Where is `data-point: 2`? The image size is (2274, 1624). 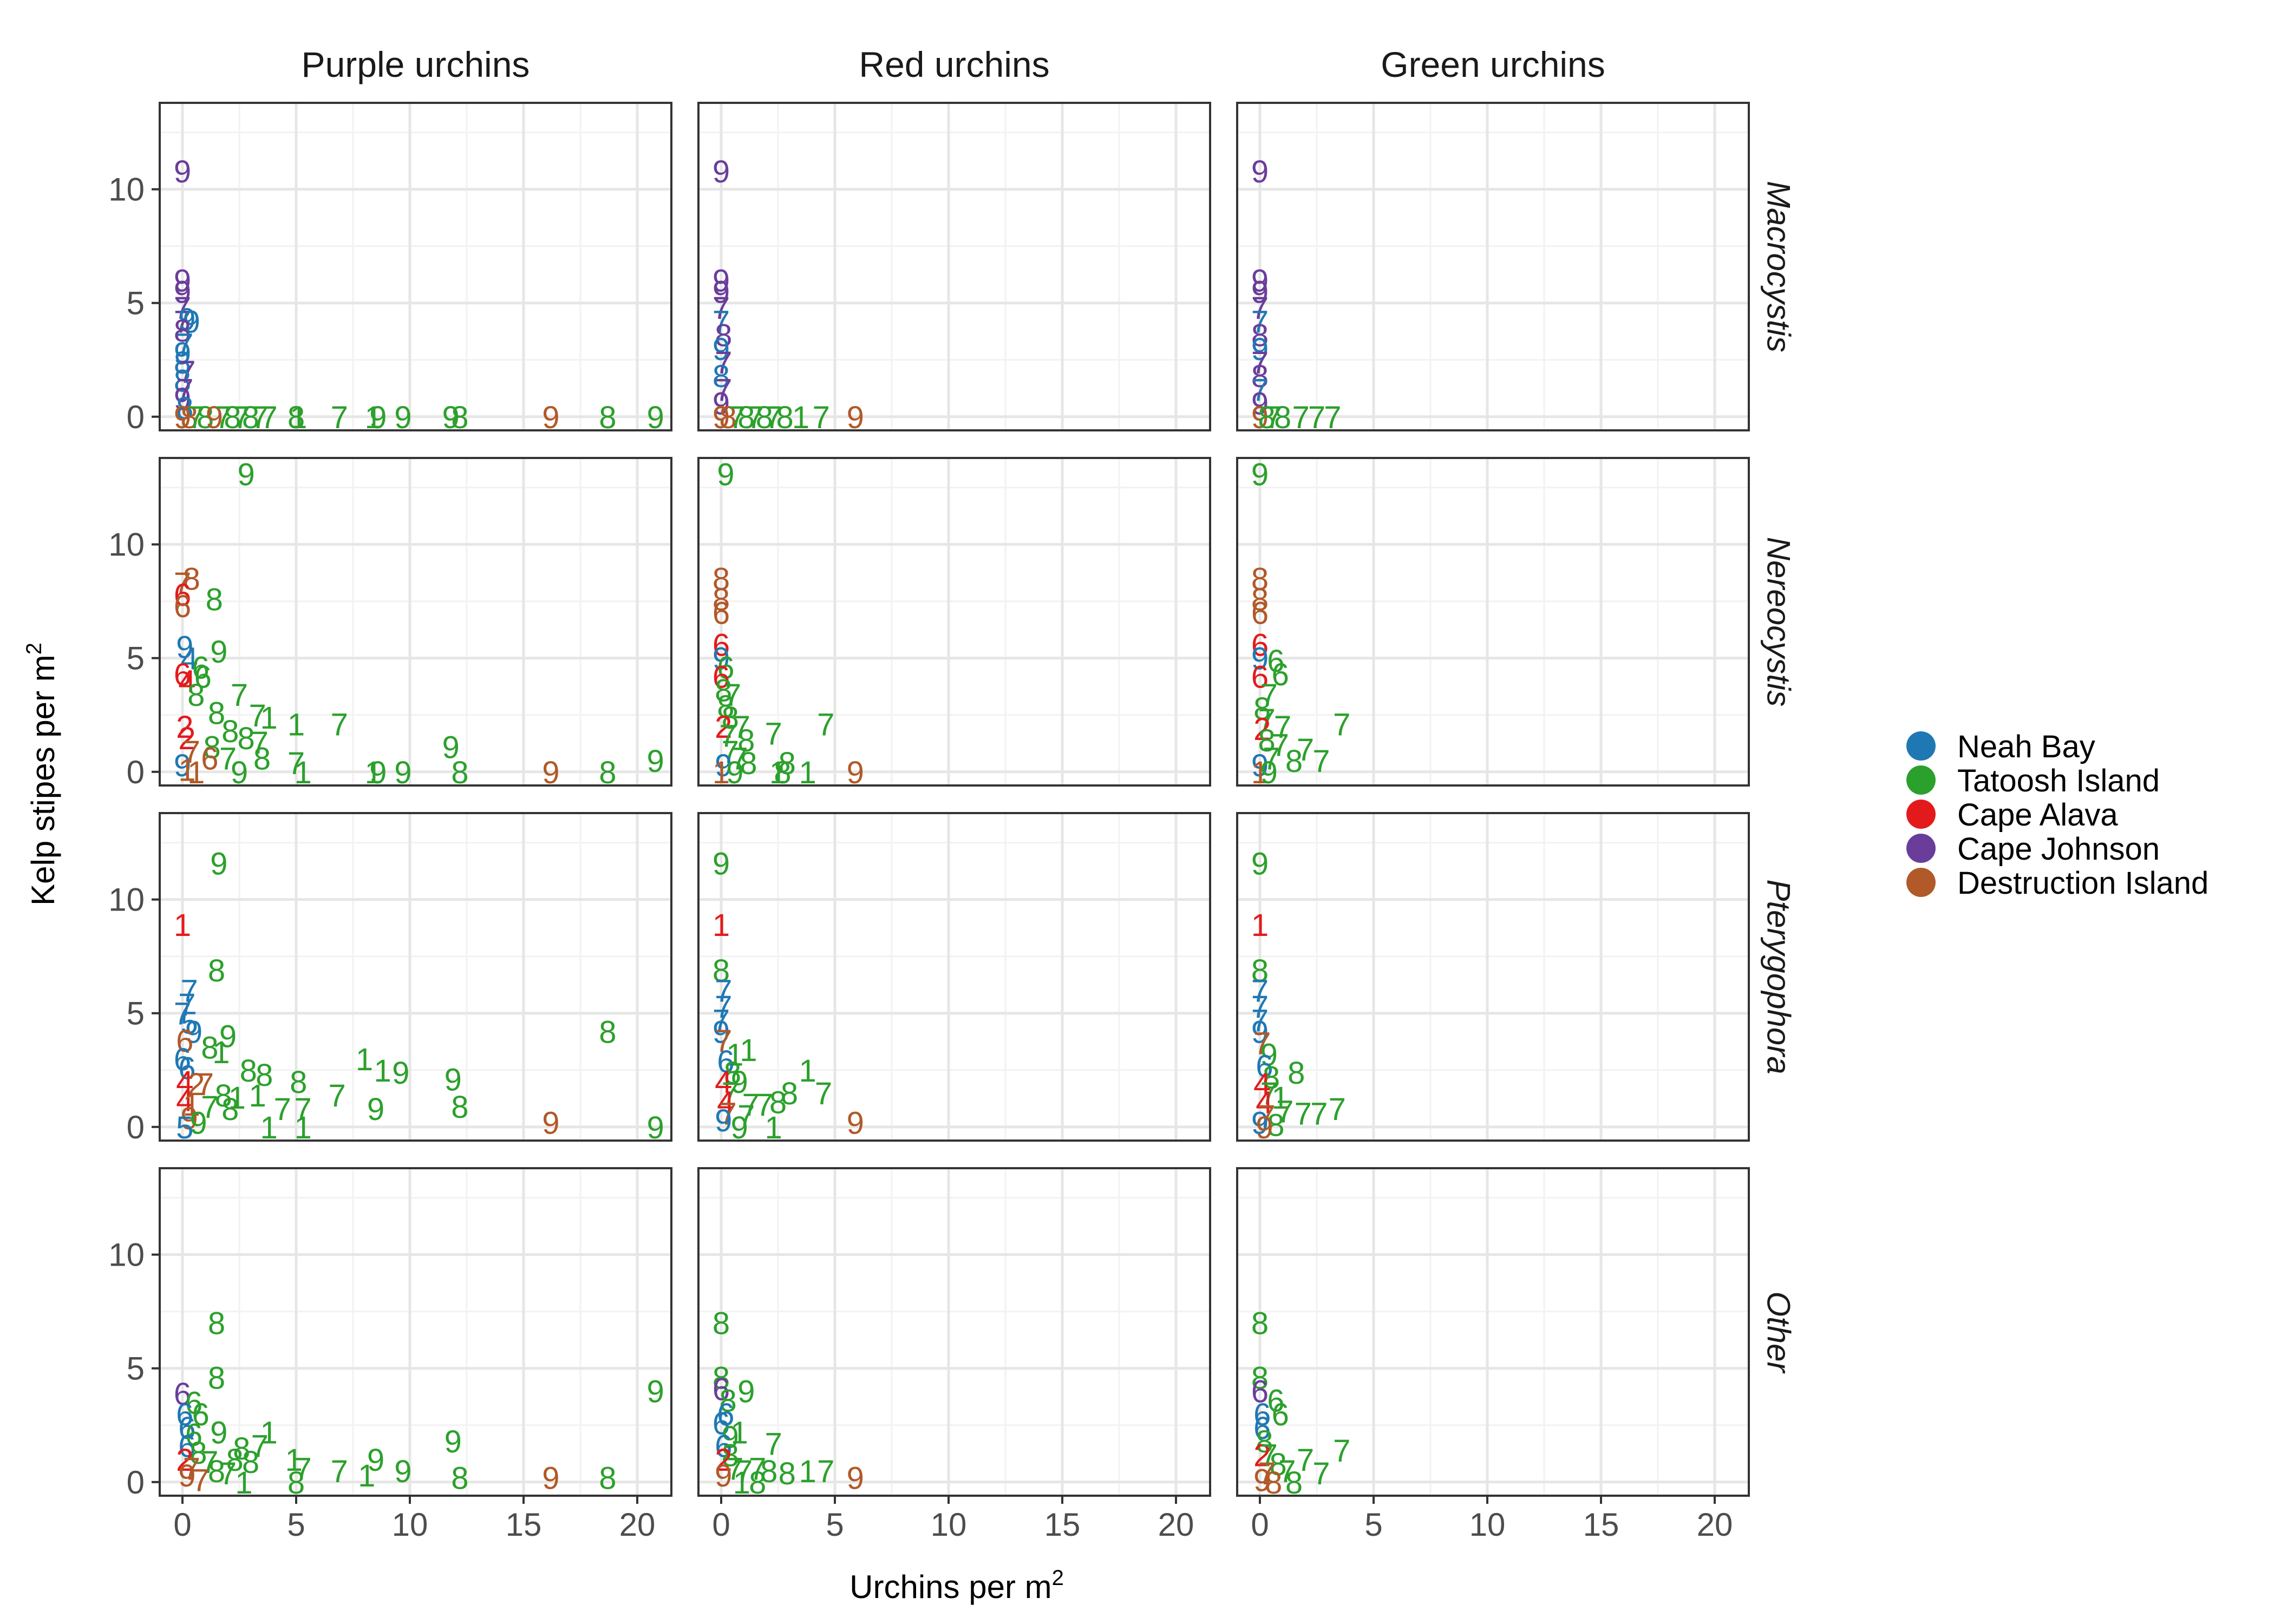
data-point: 2 is located at coordinates (187, 739).